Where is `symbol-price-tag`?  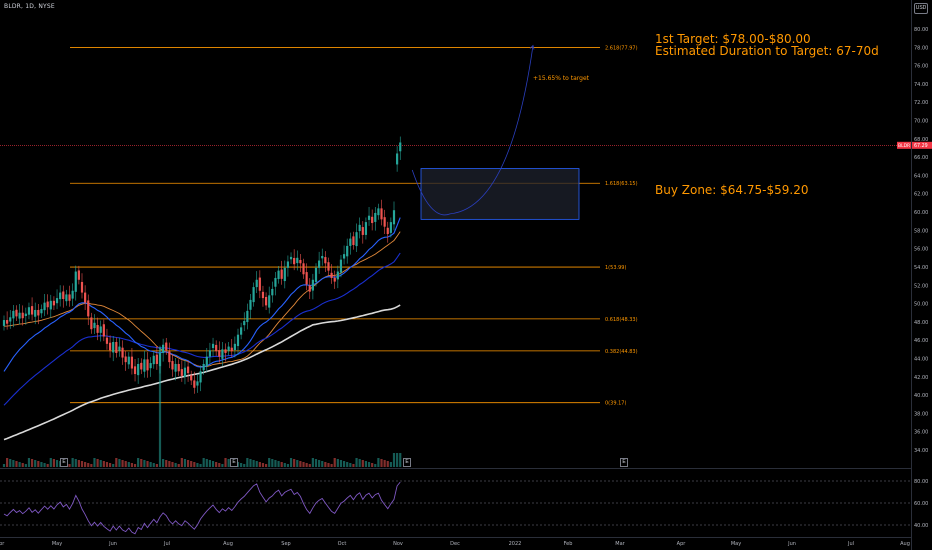
symbol-price-tag is located at coordinates (904, 145).